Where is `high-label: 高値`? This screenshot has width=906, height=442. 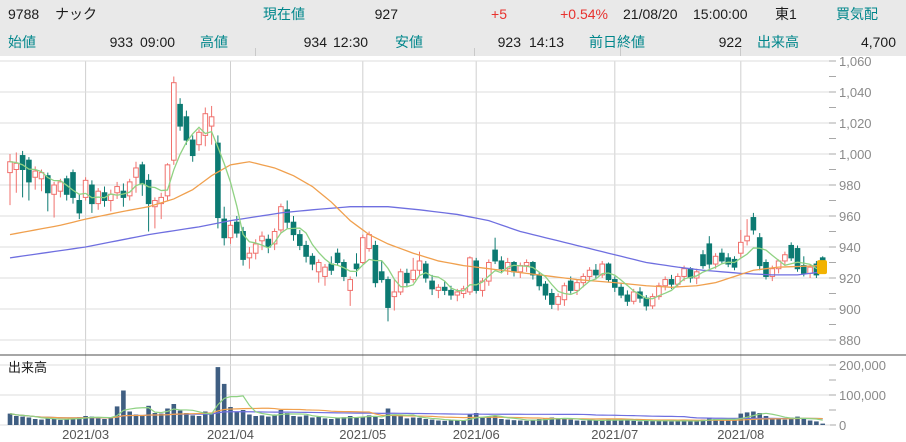 high-label: 高値 is located at coordinates (214, 42).